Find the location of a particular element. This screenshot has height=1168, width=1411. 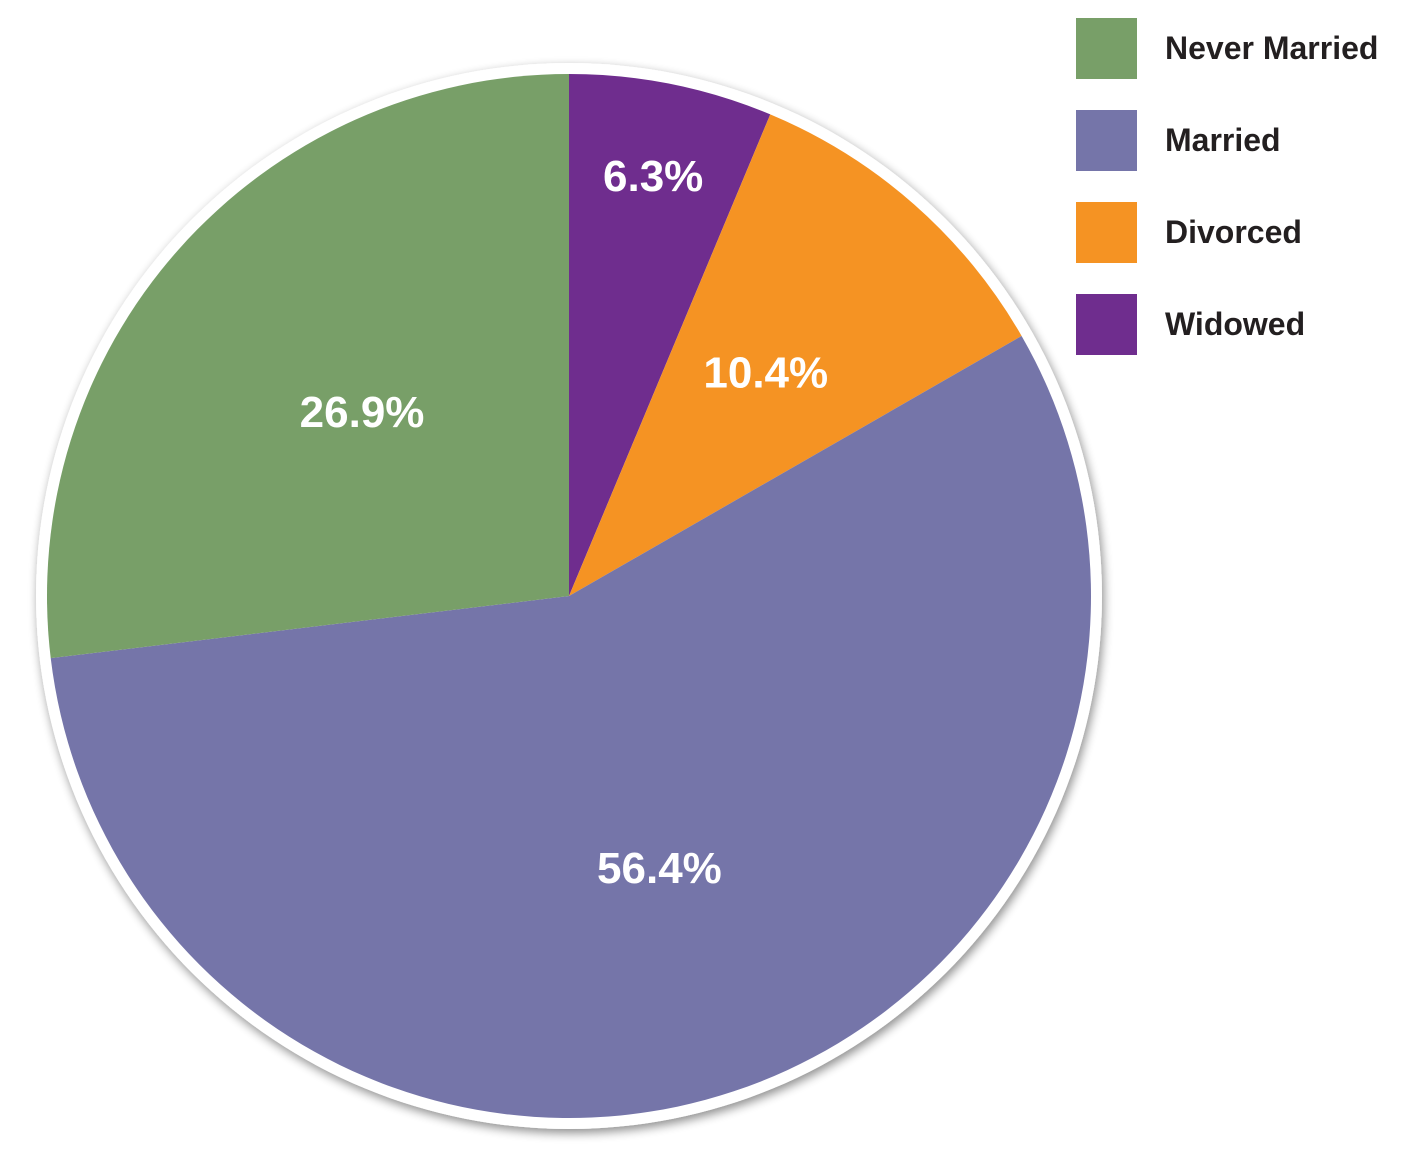

legend-swatch-divorced is located at coordinates (1106, 232).